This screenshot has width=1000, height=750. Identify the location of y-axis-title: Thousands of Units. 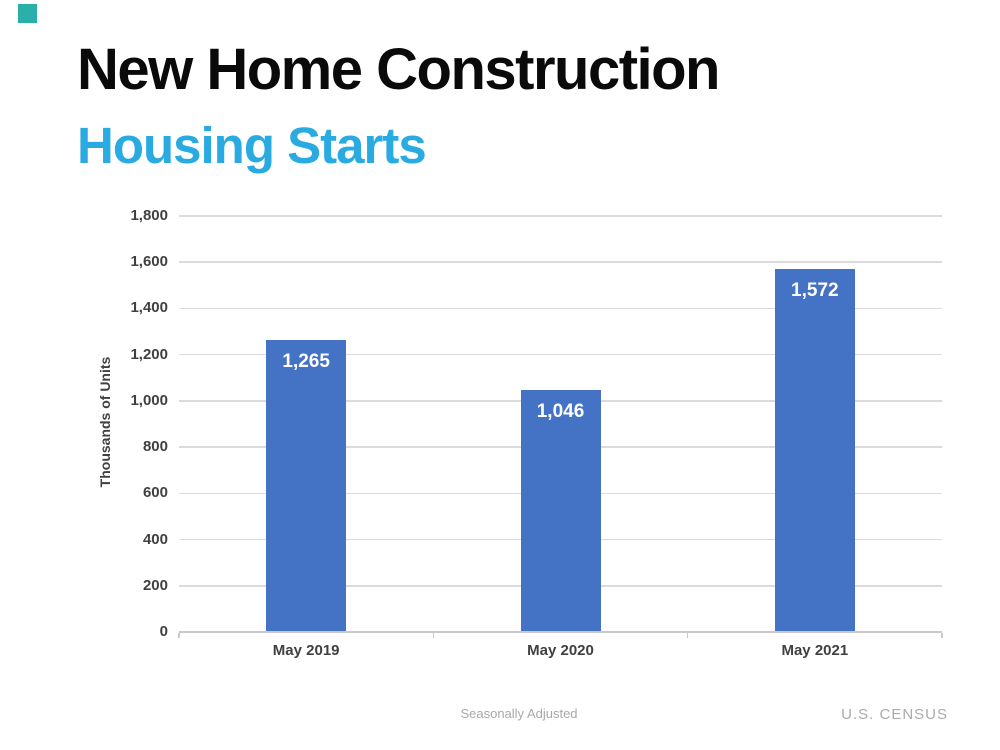
(105, 422).